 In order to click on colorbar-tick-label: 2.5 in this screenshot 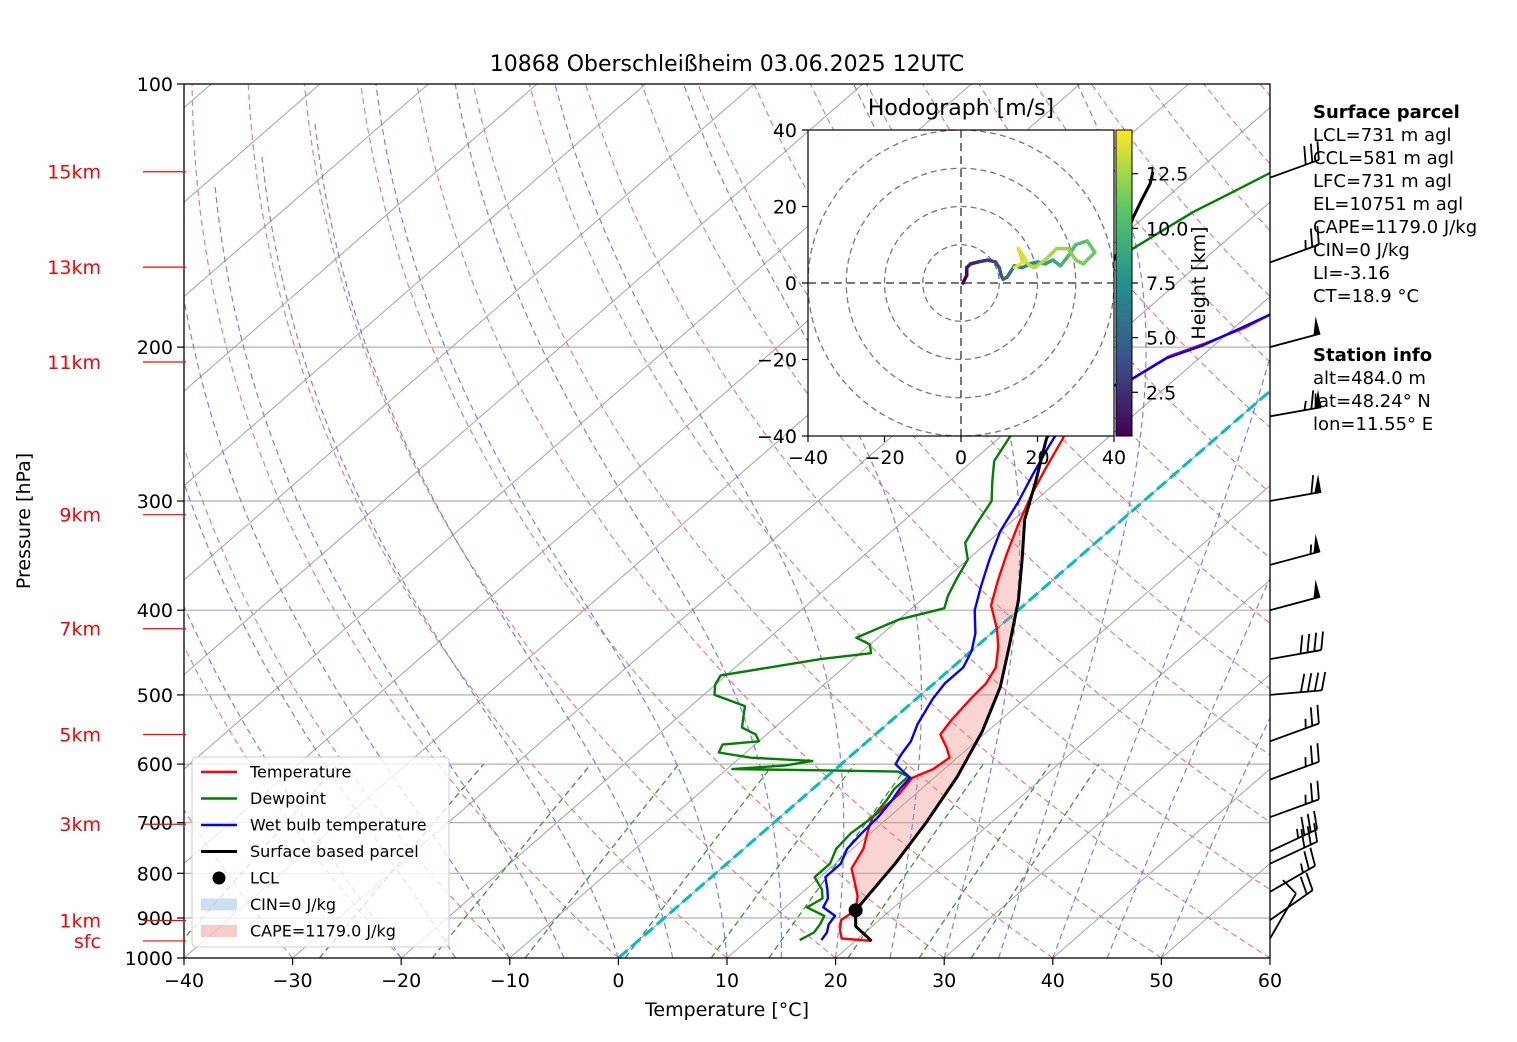, I will do `click(1161, 393)`.